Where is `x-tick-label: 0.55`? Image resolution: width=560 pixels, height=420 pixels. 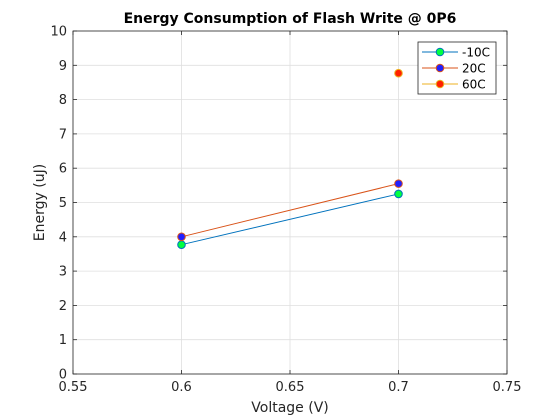
x-tick-label: 0.55 is located at coordinates (73, 387).